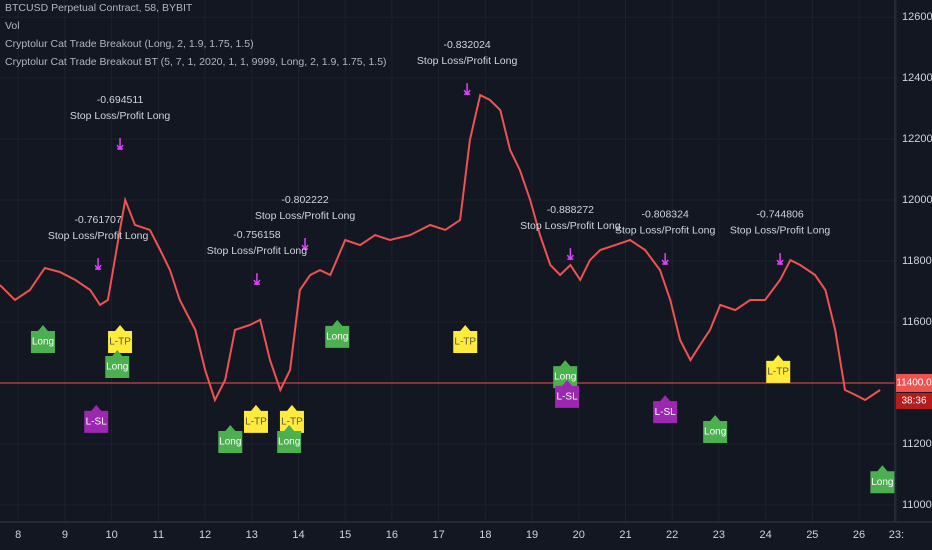 The width and height of the screenshot is (932, 550). Describe the element at coordinates (485, 535) in the screenshot. I see `x-tick-label: 18` at that location.